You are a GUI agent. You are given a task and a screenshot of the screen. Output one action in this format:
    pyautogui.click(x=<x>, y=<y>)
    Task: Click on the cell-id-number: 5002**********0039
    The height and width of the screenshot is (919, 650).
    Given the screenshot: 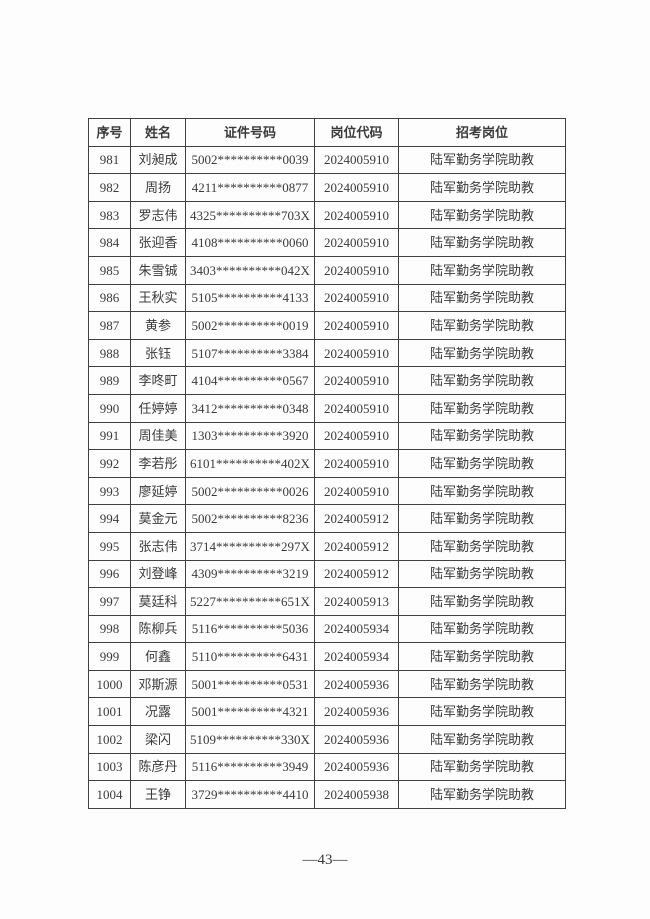 What is the action you would take?
    pyautogui.click(x=250, y=160)
    